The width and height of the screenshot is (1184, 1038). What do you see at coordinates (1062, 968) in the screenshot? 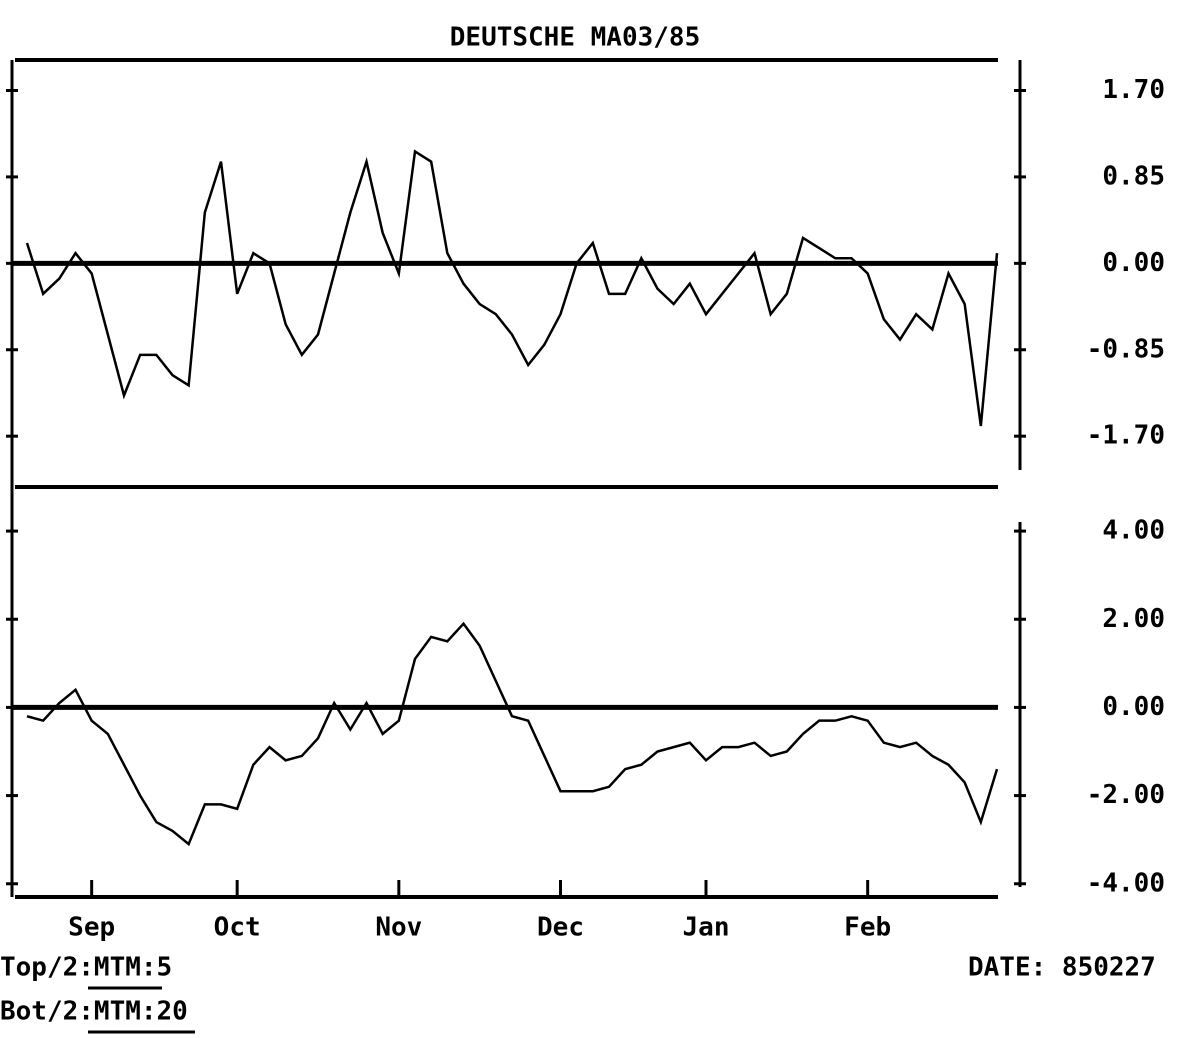
I see `date-label: DATE: 850227` at bounding box center [1062, 968].